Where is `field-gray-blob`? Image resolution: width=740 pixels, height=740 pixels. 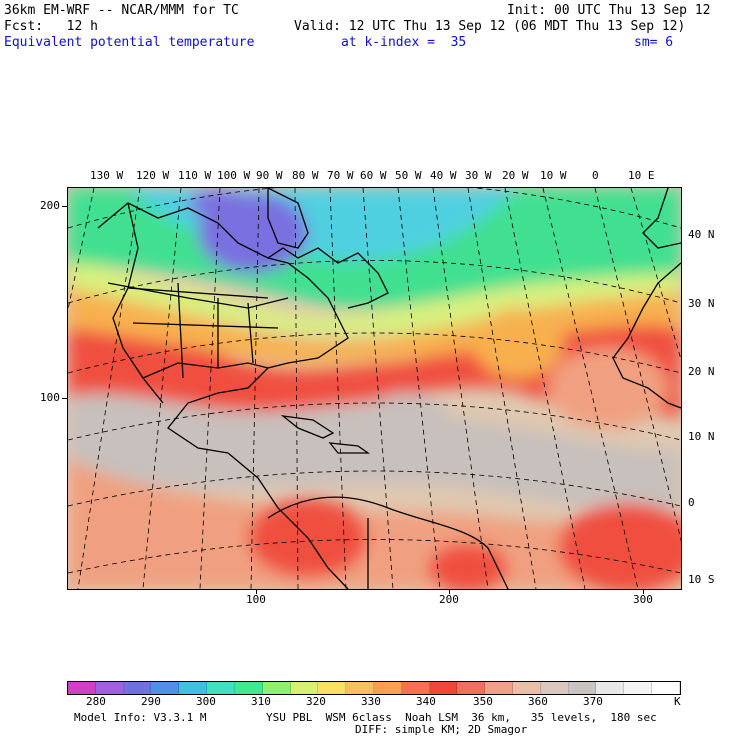 field-gray-blob is located at coordinates (408, 413).